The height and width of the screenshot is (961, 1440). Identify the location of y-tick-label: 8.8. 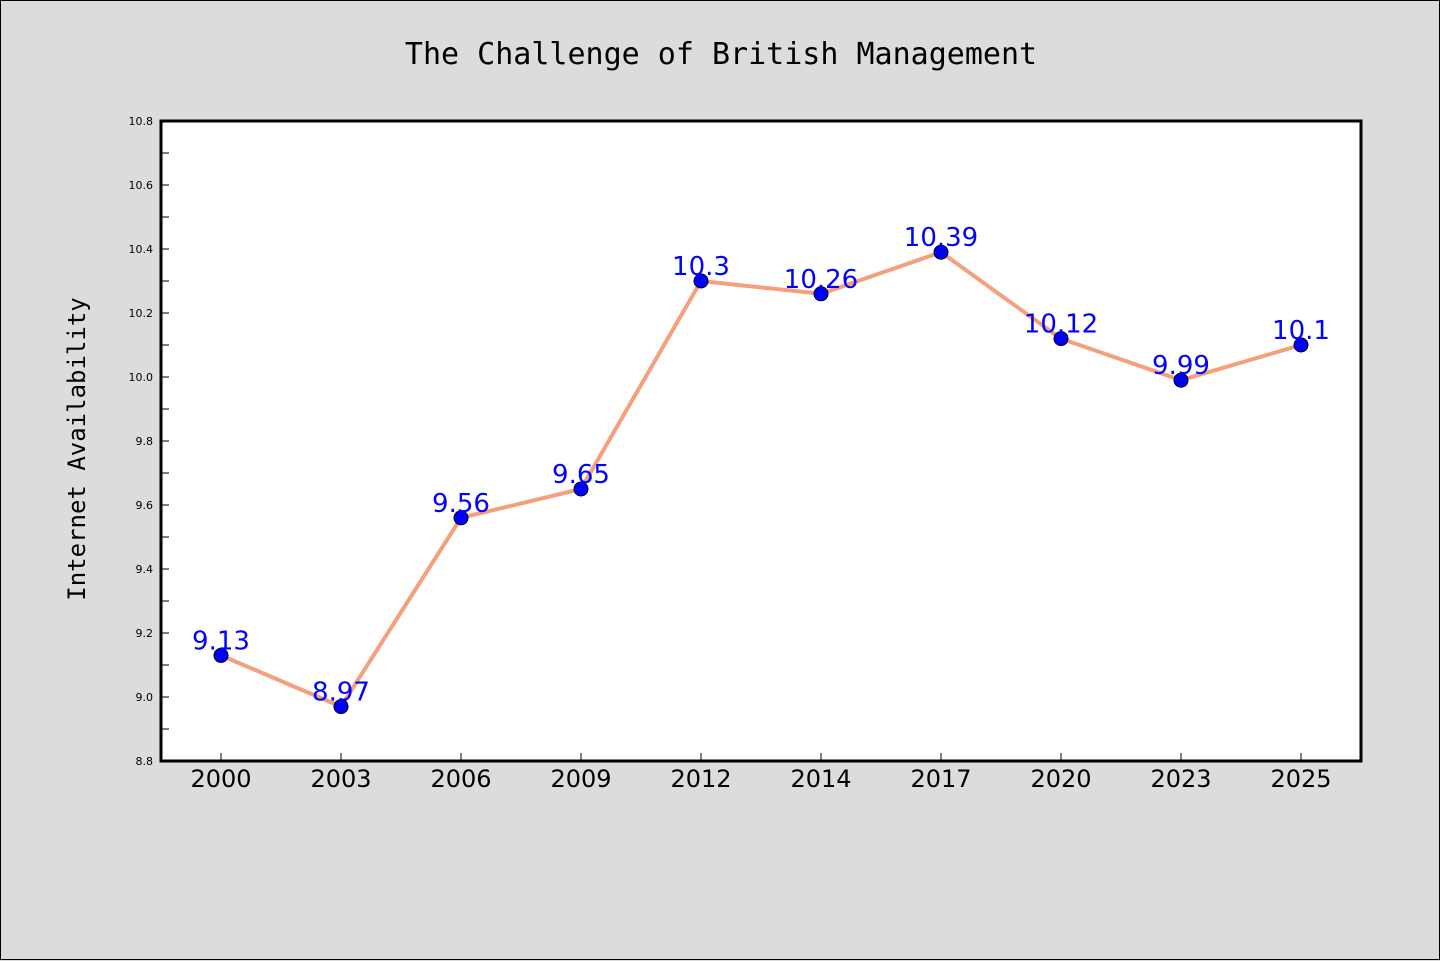
(145, 761).